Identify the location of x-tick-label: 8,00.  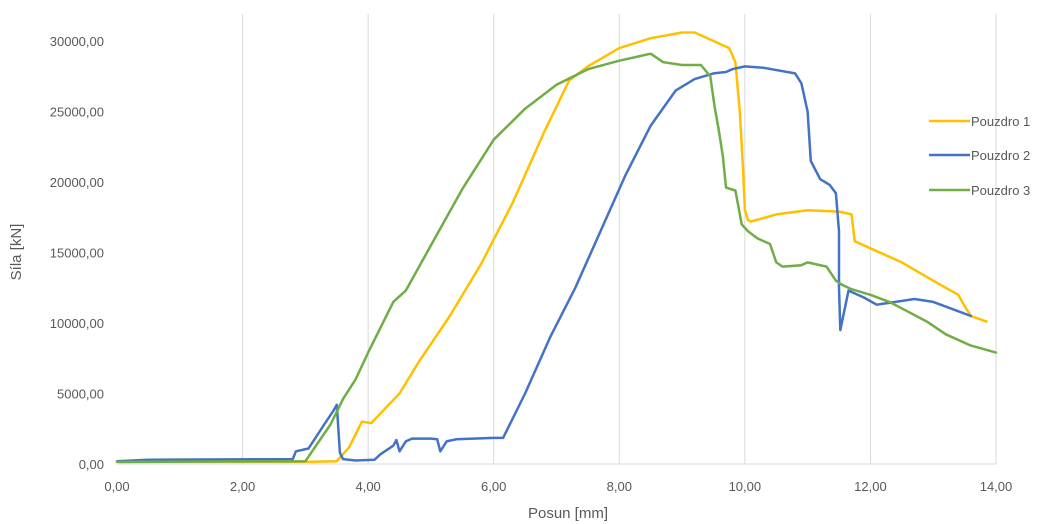
(619, 486).